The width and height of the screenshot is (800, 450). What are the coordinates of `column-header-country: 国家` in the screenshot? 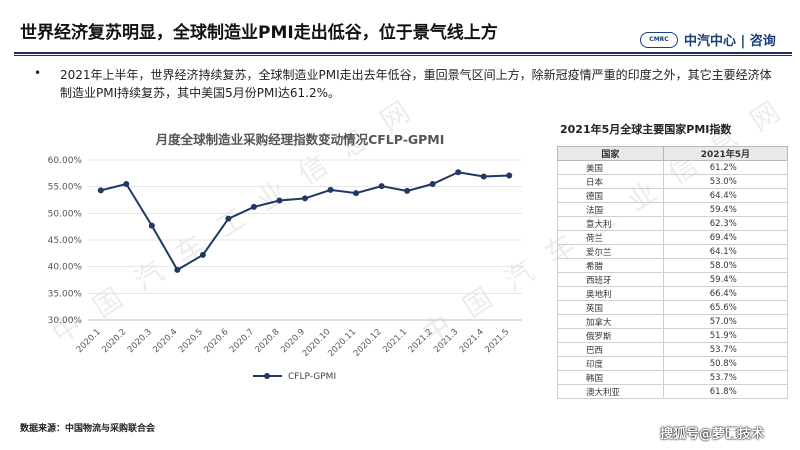 It's located at (610, 153).